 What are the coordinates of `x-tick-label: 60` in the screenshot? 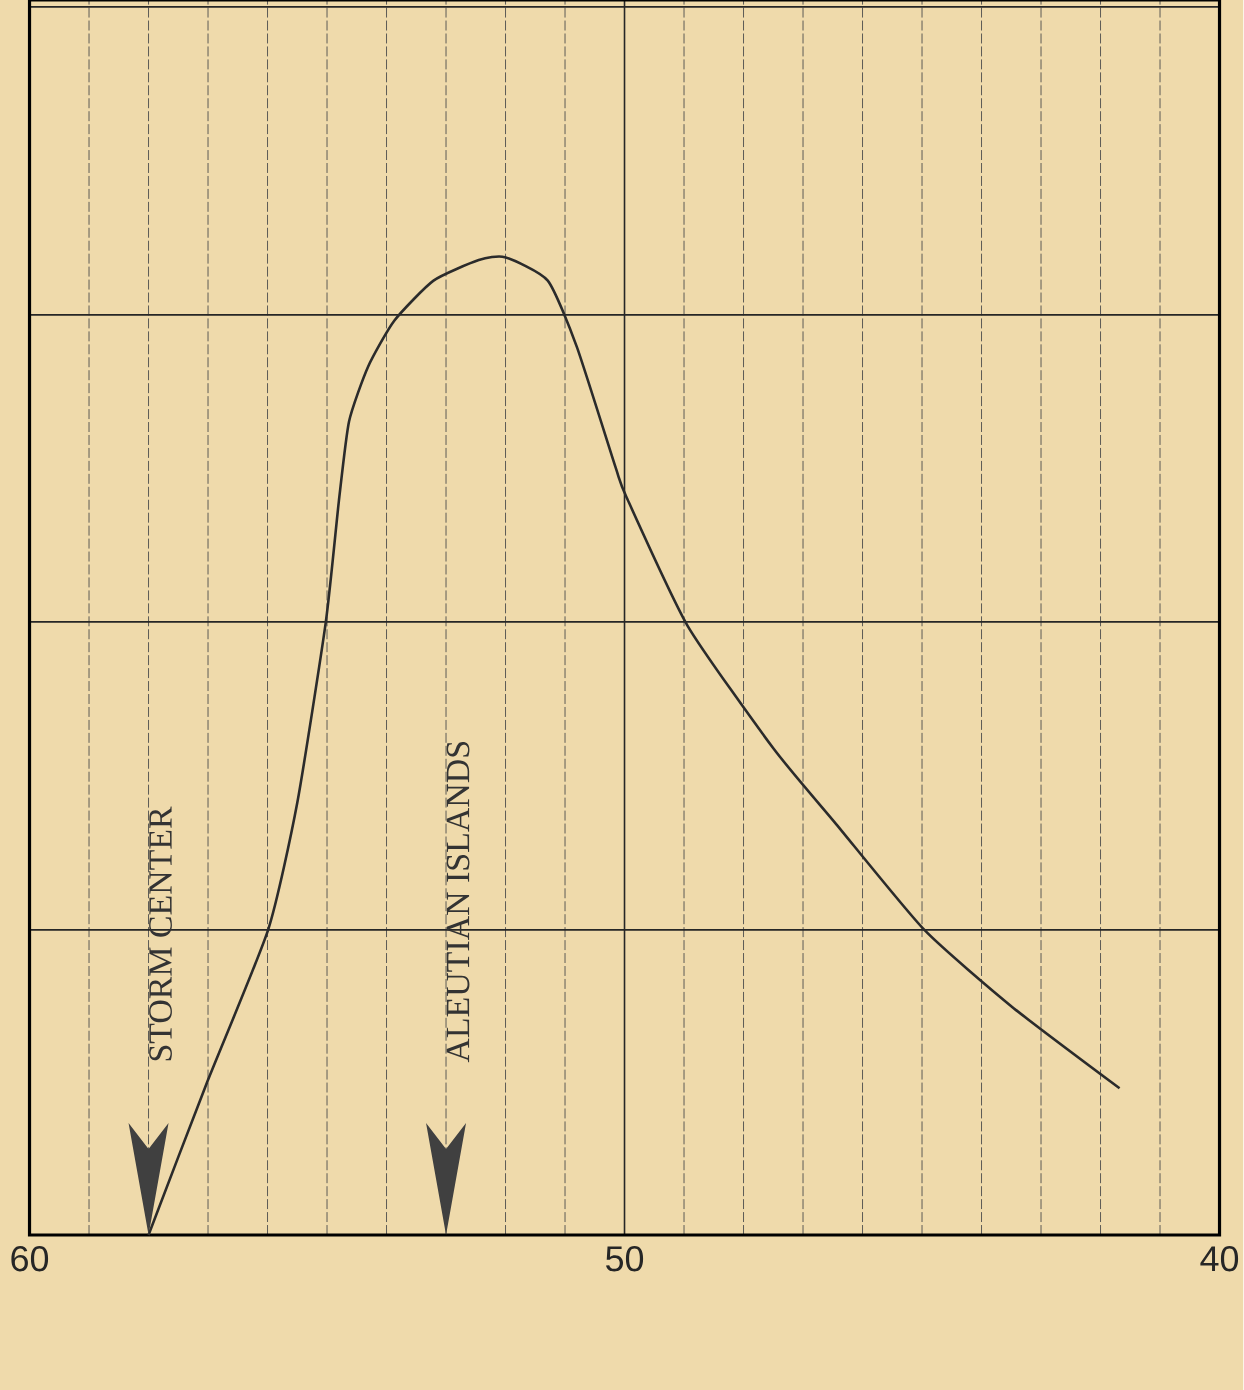 It's located at (30, 1259).